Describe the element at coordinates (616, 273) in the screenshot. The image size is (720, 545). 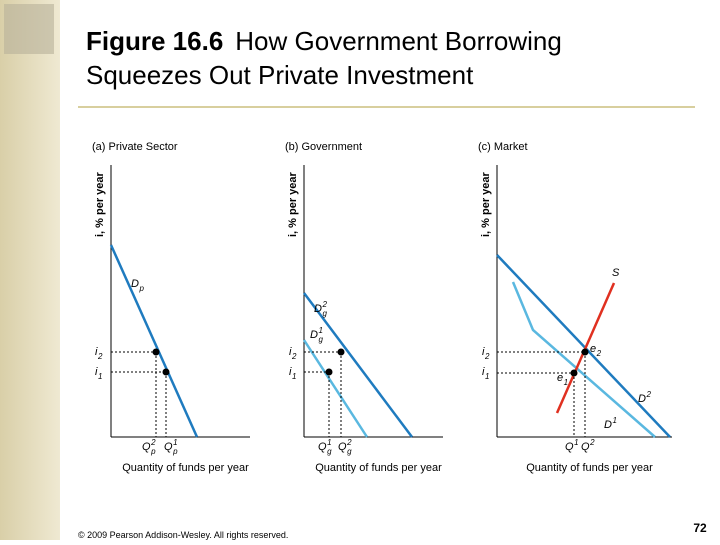
I see `curve-label: S` at that location.